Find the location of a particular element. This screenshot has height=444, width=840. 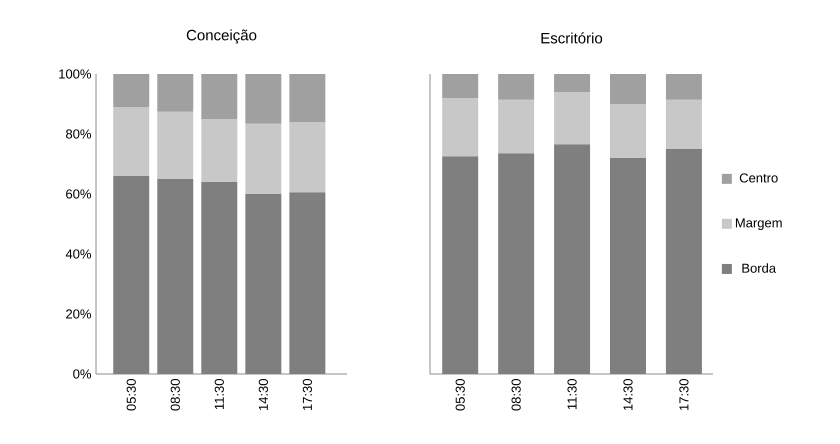

y-tick-label: 80% is located at coordinates (79, 134).